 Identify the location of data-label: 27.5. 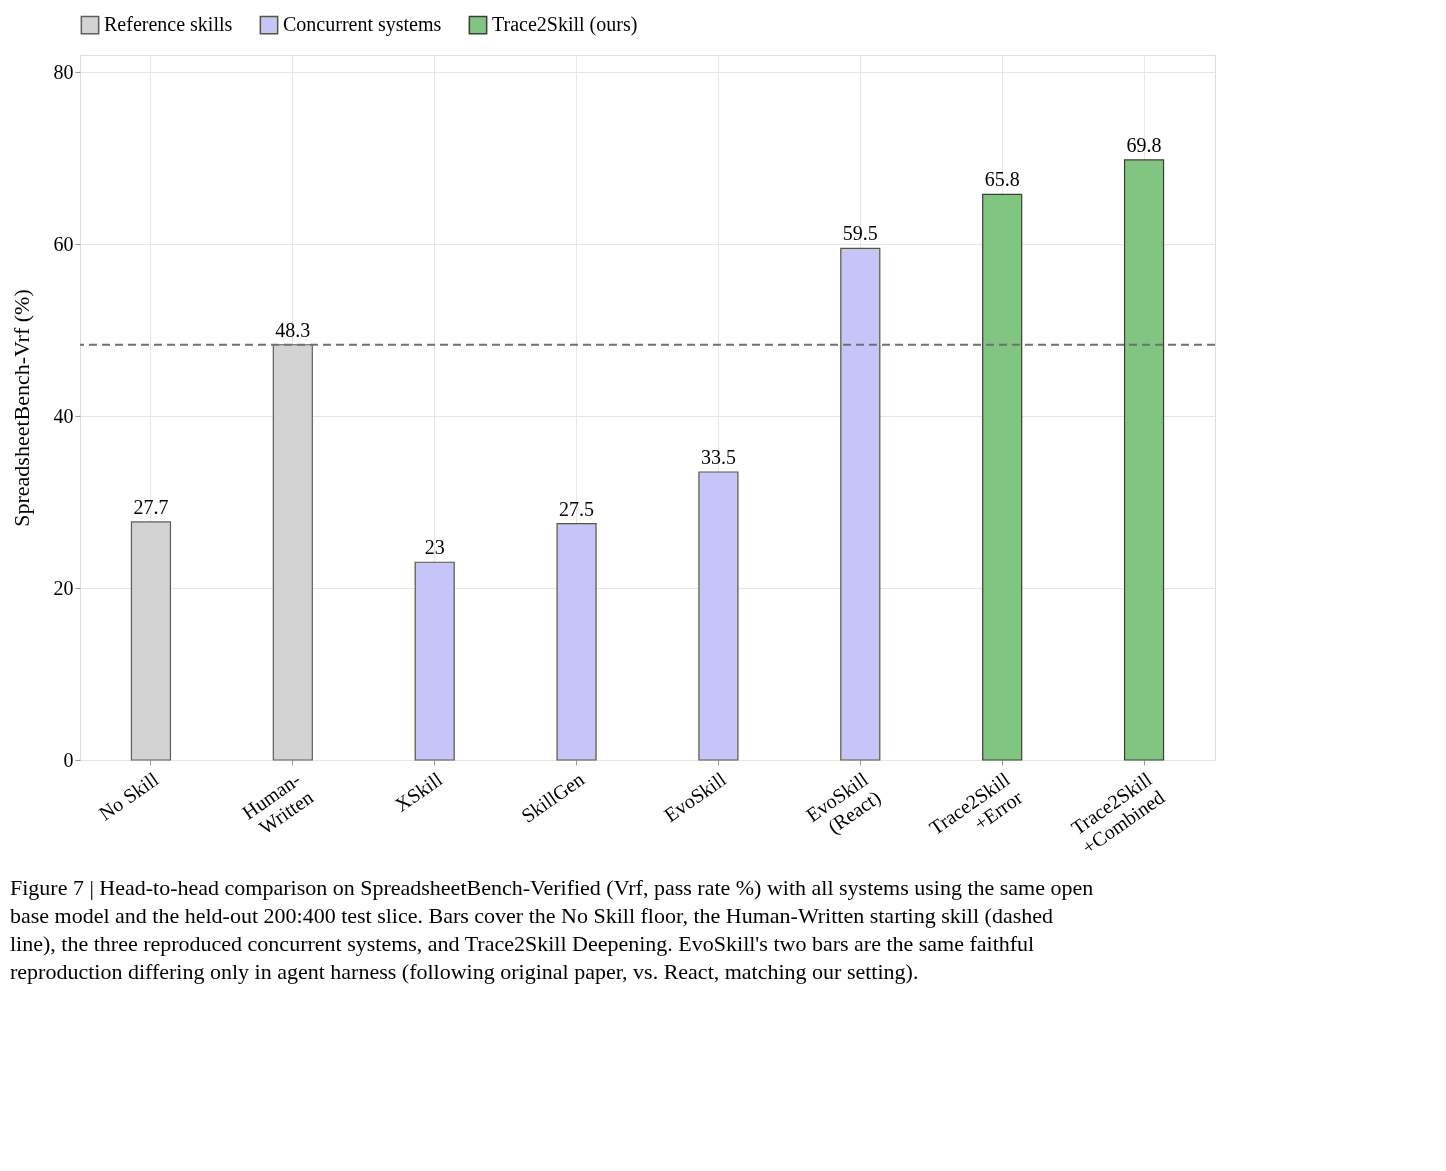
(577, 508).